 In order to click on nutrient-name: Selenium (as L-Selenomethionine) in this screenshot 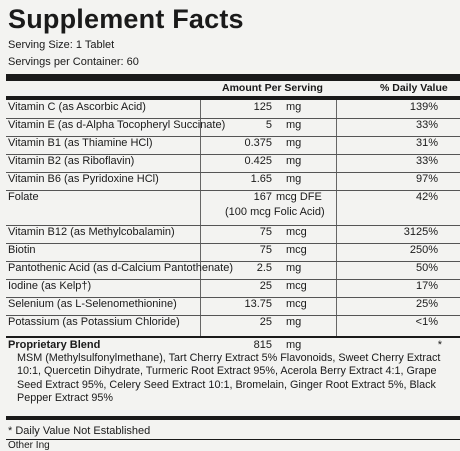, I will do `click(92, 304)`.